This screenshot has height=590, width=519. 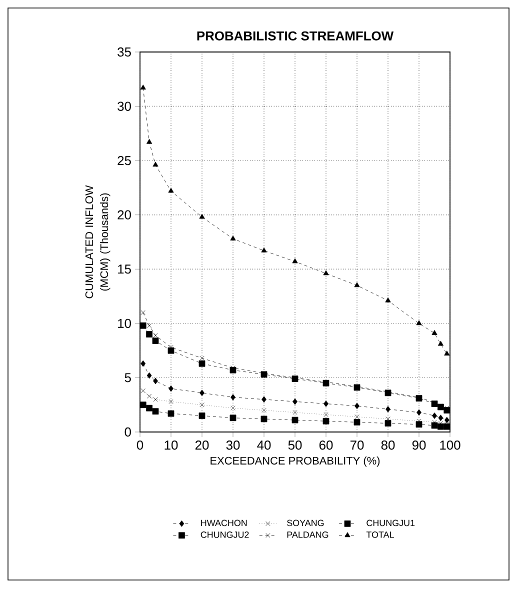 I want to click on x-tick-label: 60, so click(x=326, y=445).